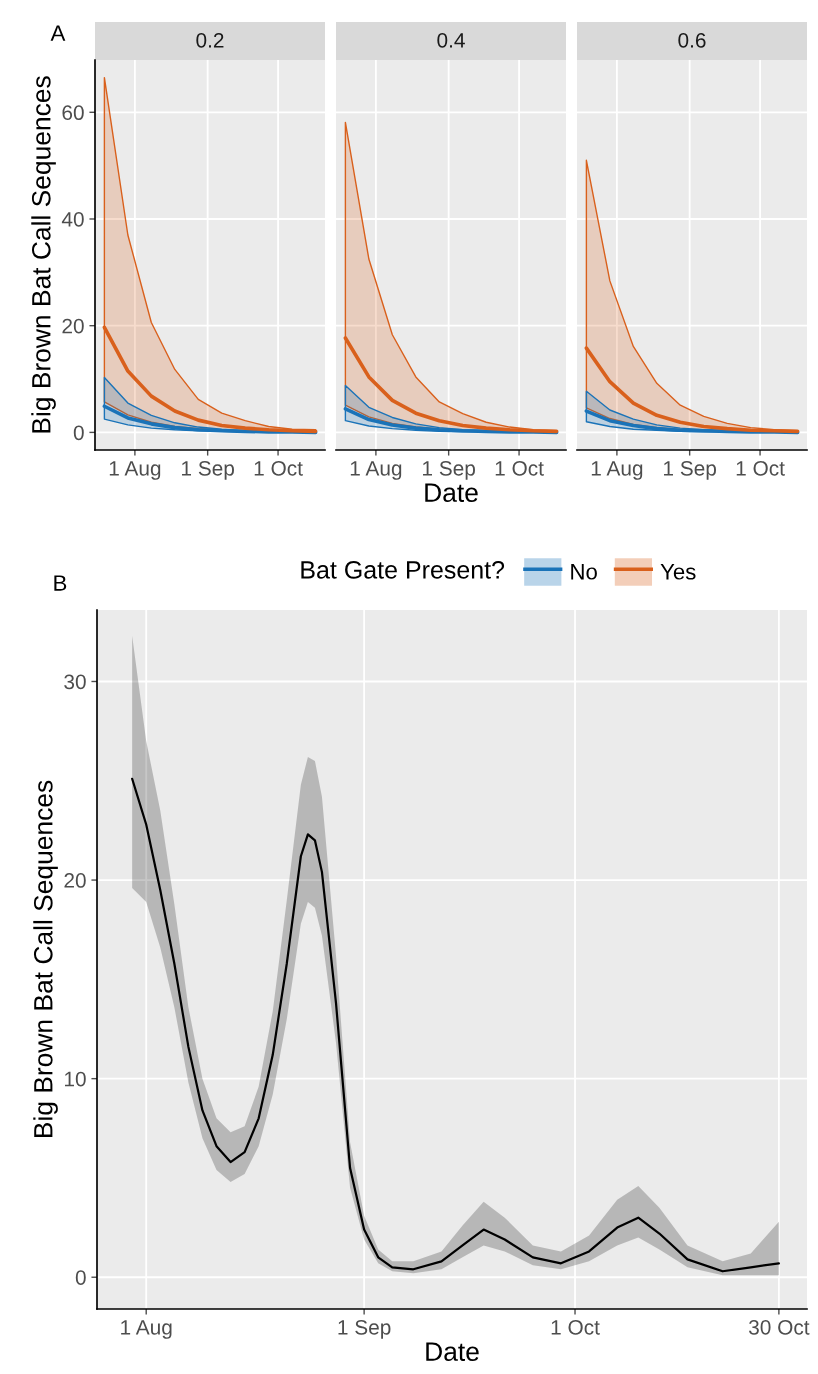  What do you see at coordinates (584, 572) in the screenshot?
I see `legend-label: No` at bounding box center [584, 572].